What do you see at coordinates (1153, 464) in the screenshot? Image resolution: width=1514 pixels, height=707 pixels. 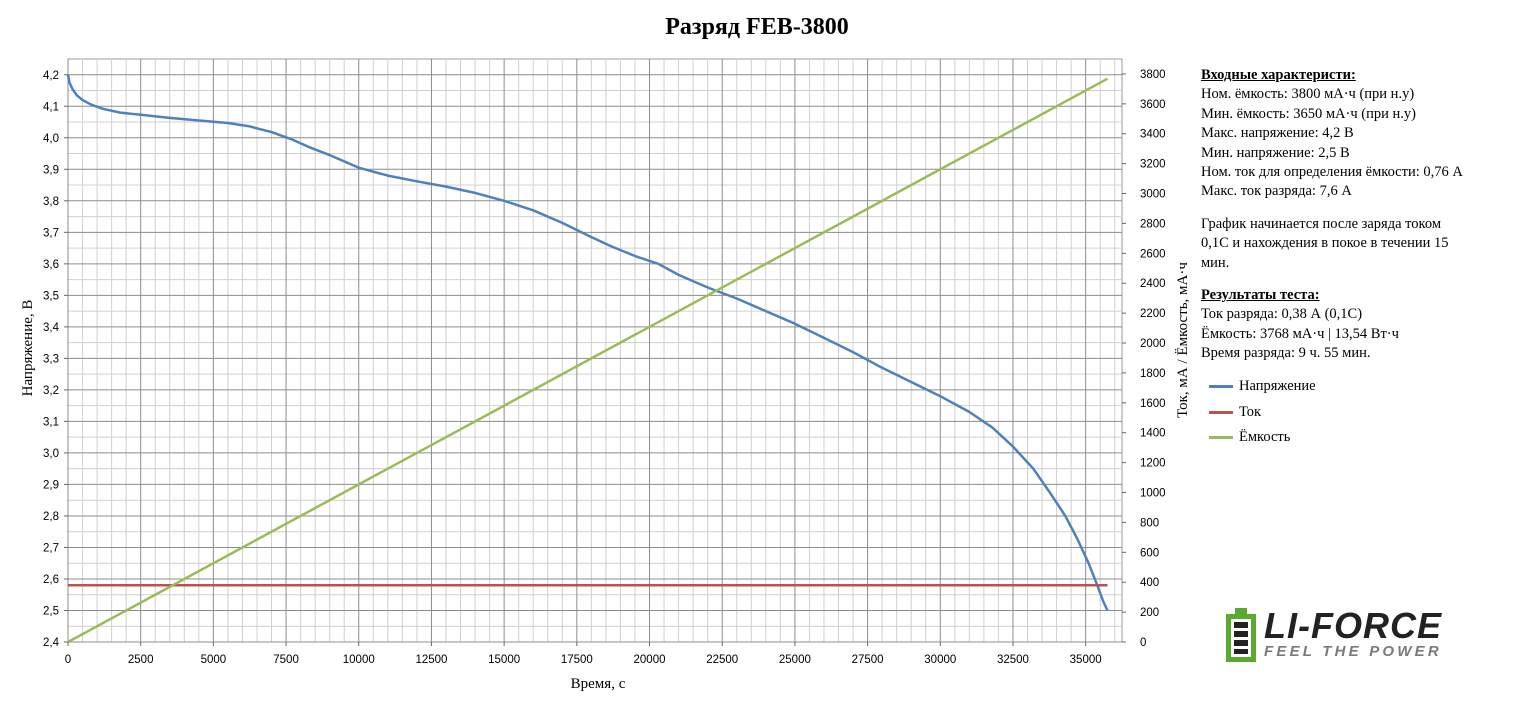 I see `y-right-tick-label: 1200` at bounding box center [1153, 464].